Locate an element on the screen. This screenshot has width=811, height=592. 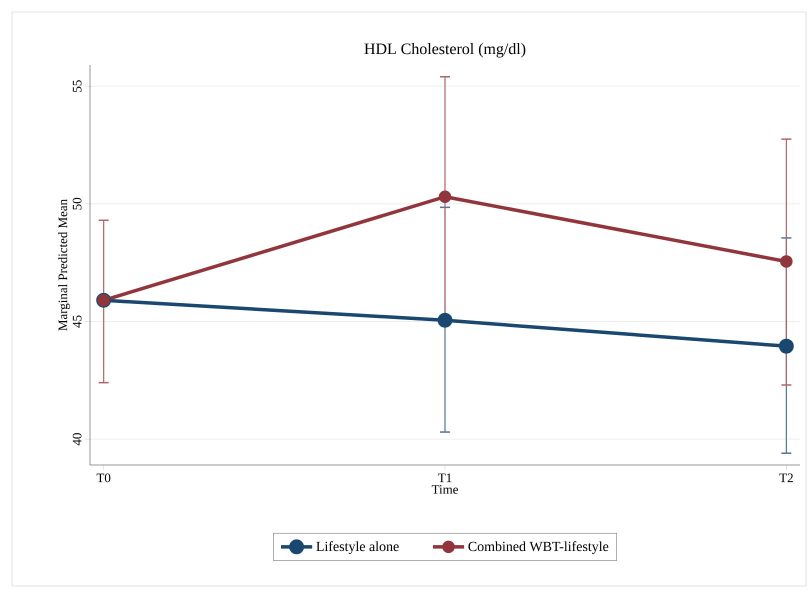
x-tick-label: T1 is located at coordinates (445, 478).